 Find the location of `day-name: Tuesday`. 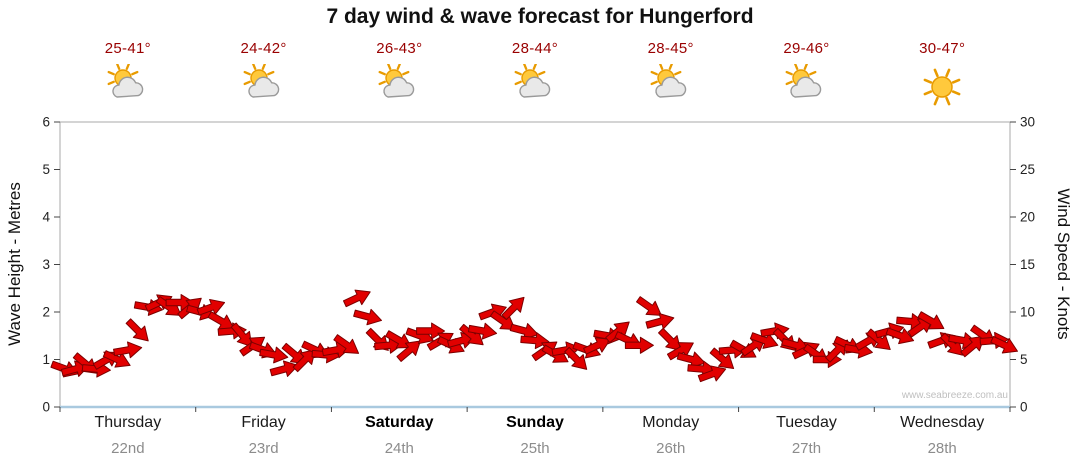

day-name: Tuesday is located at coordinates (806, 422).